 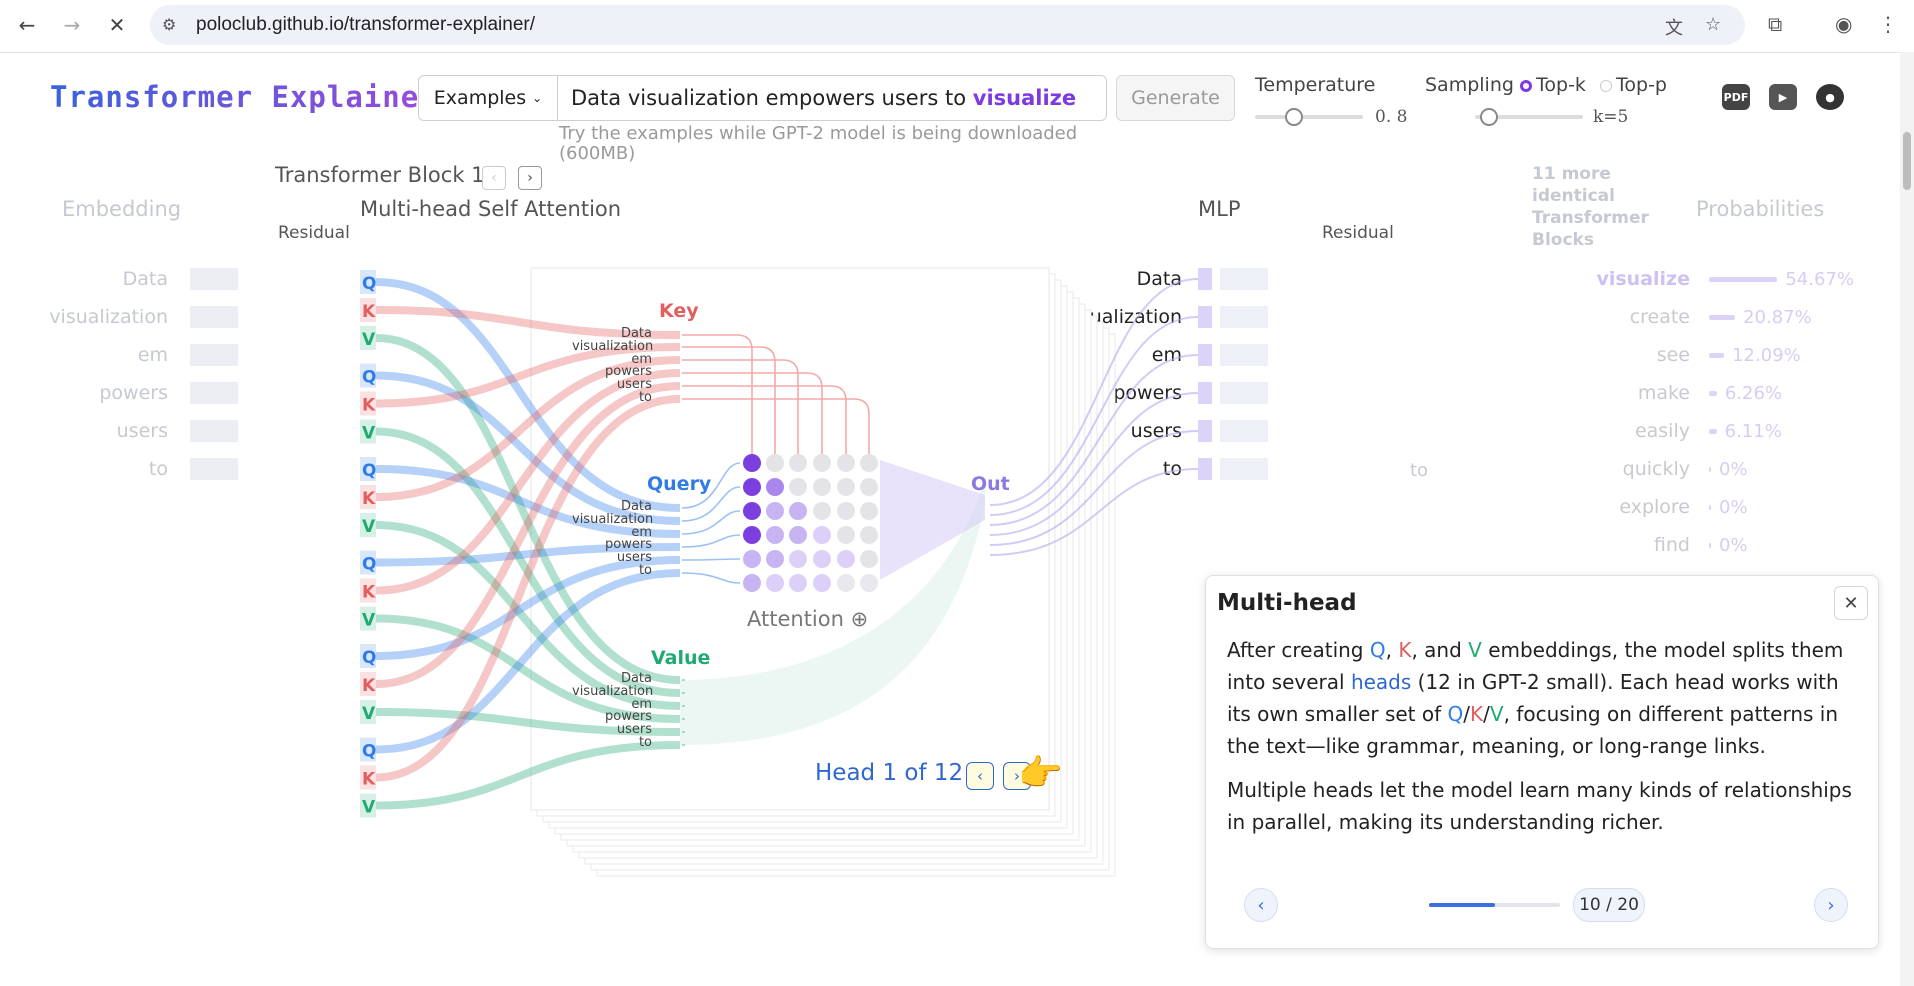 I want to click on embedding-token: visualization, so click(x=108, y=317).